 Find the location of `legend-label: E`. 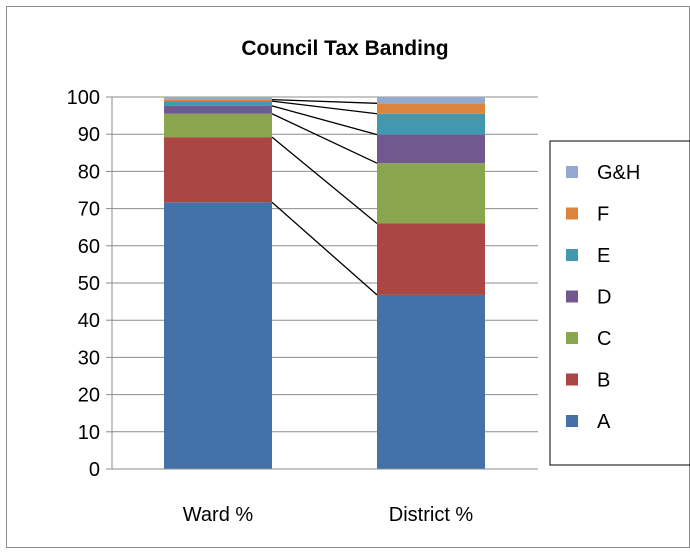

legend-label: E is located at coordinates (603, 256).